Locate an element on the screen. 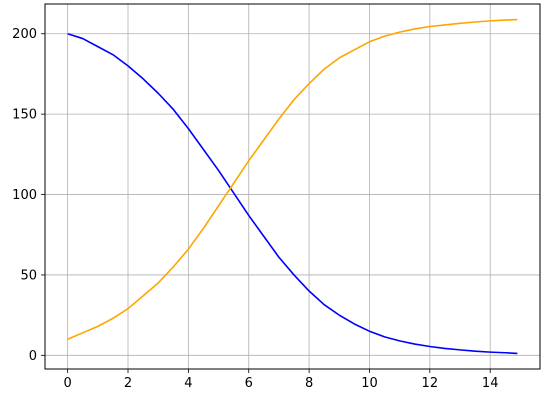 This screenshot has height=409, width=545. x-tick-label: 4 is located at coordinates (188, 383).